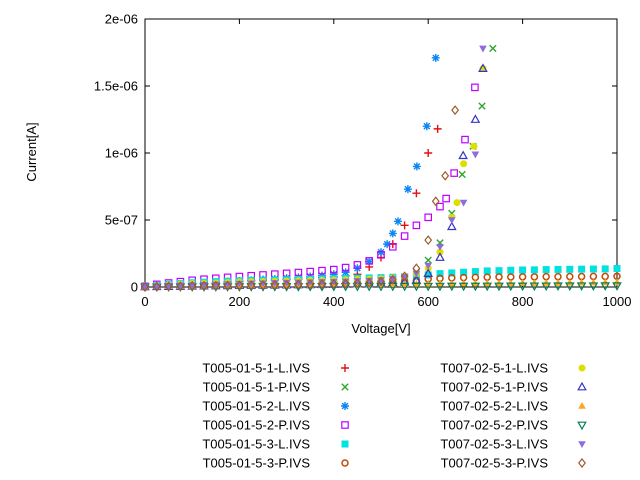 This screenshot has width=640, height=480. What do you see at coordinates (494, 444) in the screenshot?
I see `legend-label: T007-02-5-3-L.IVS` at bounding box center [494, 444].